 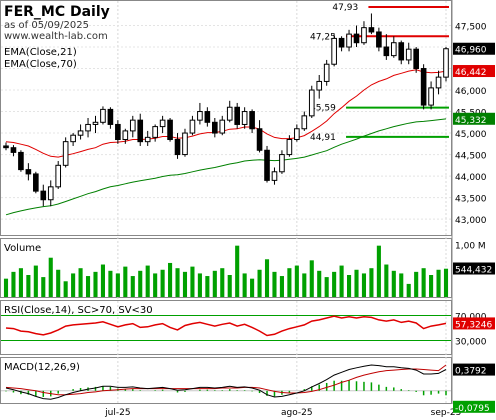 I want to click on rsi-last-tag: 57,3246, so click(x=473, y=325).